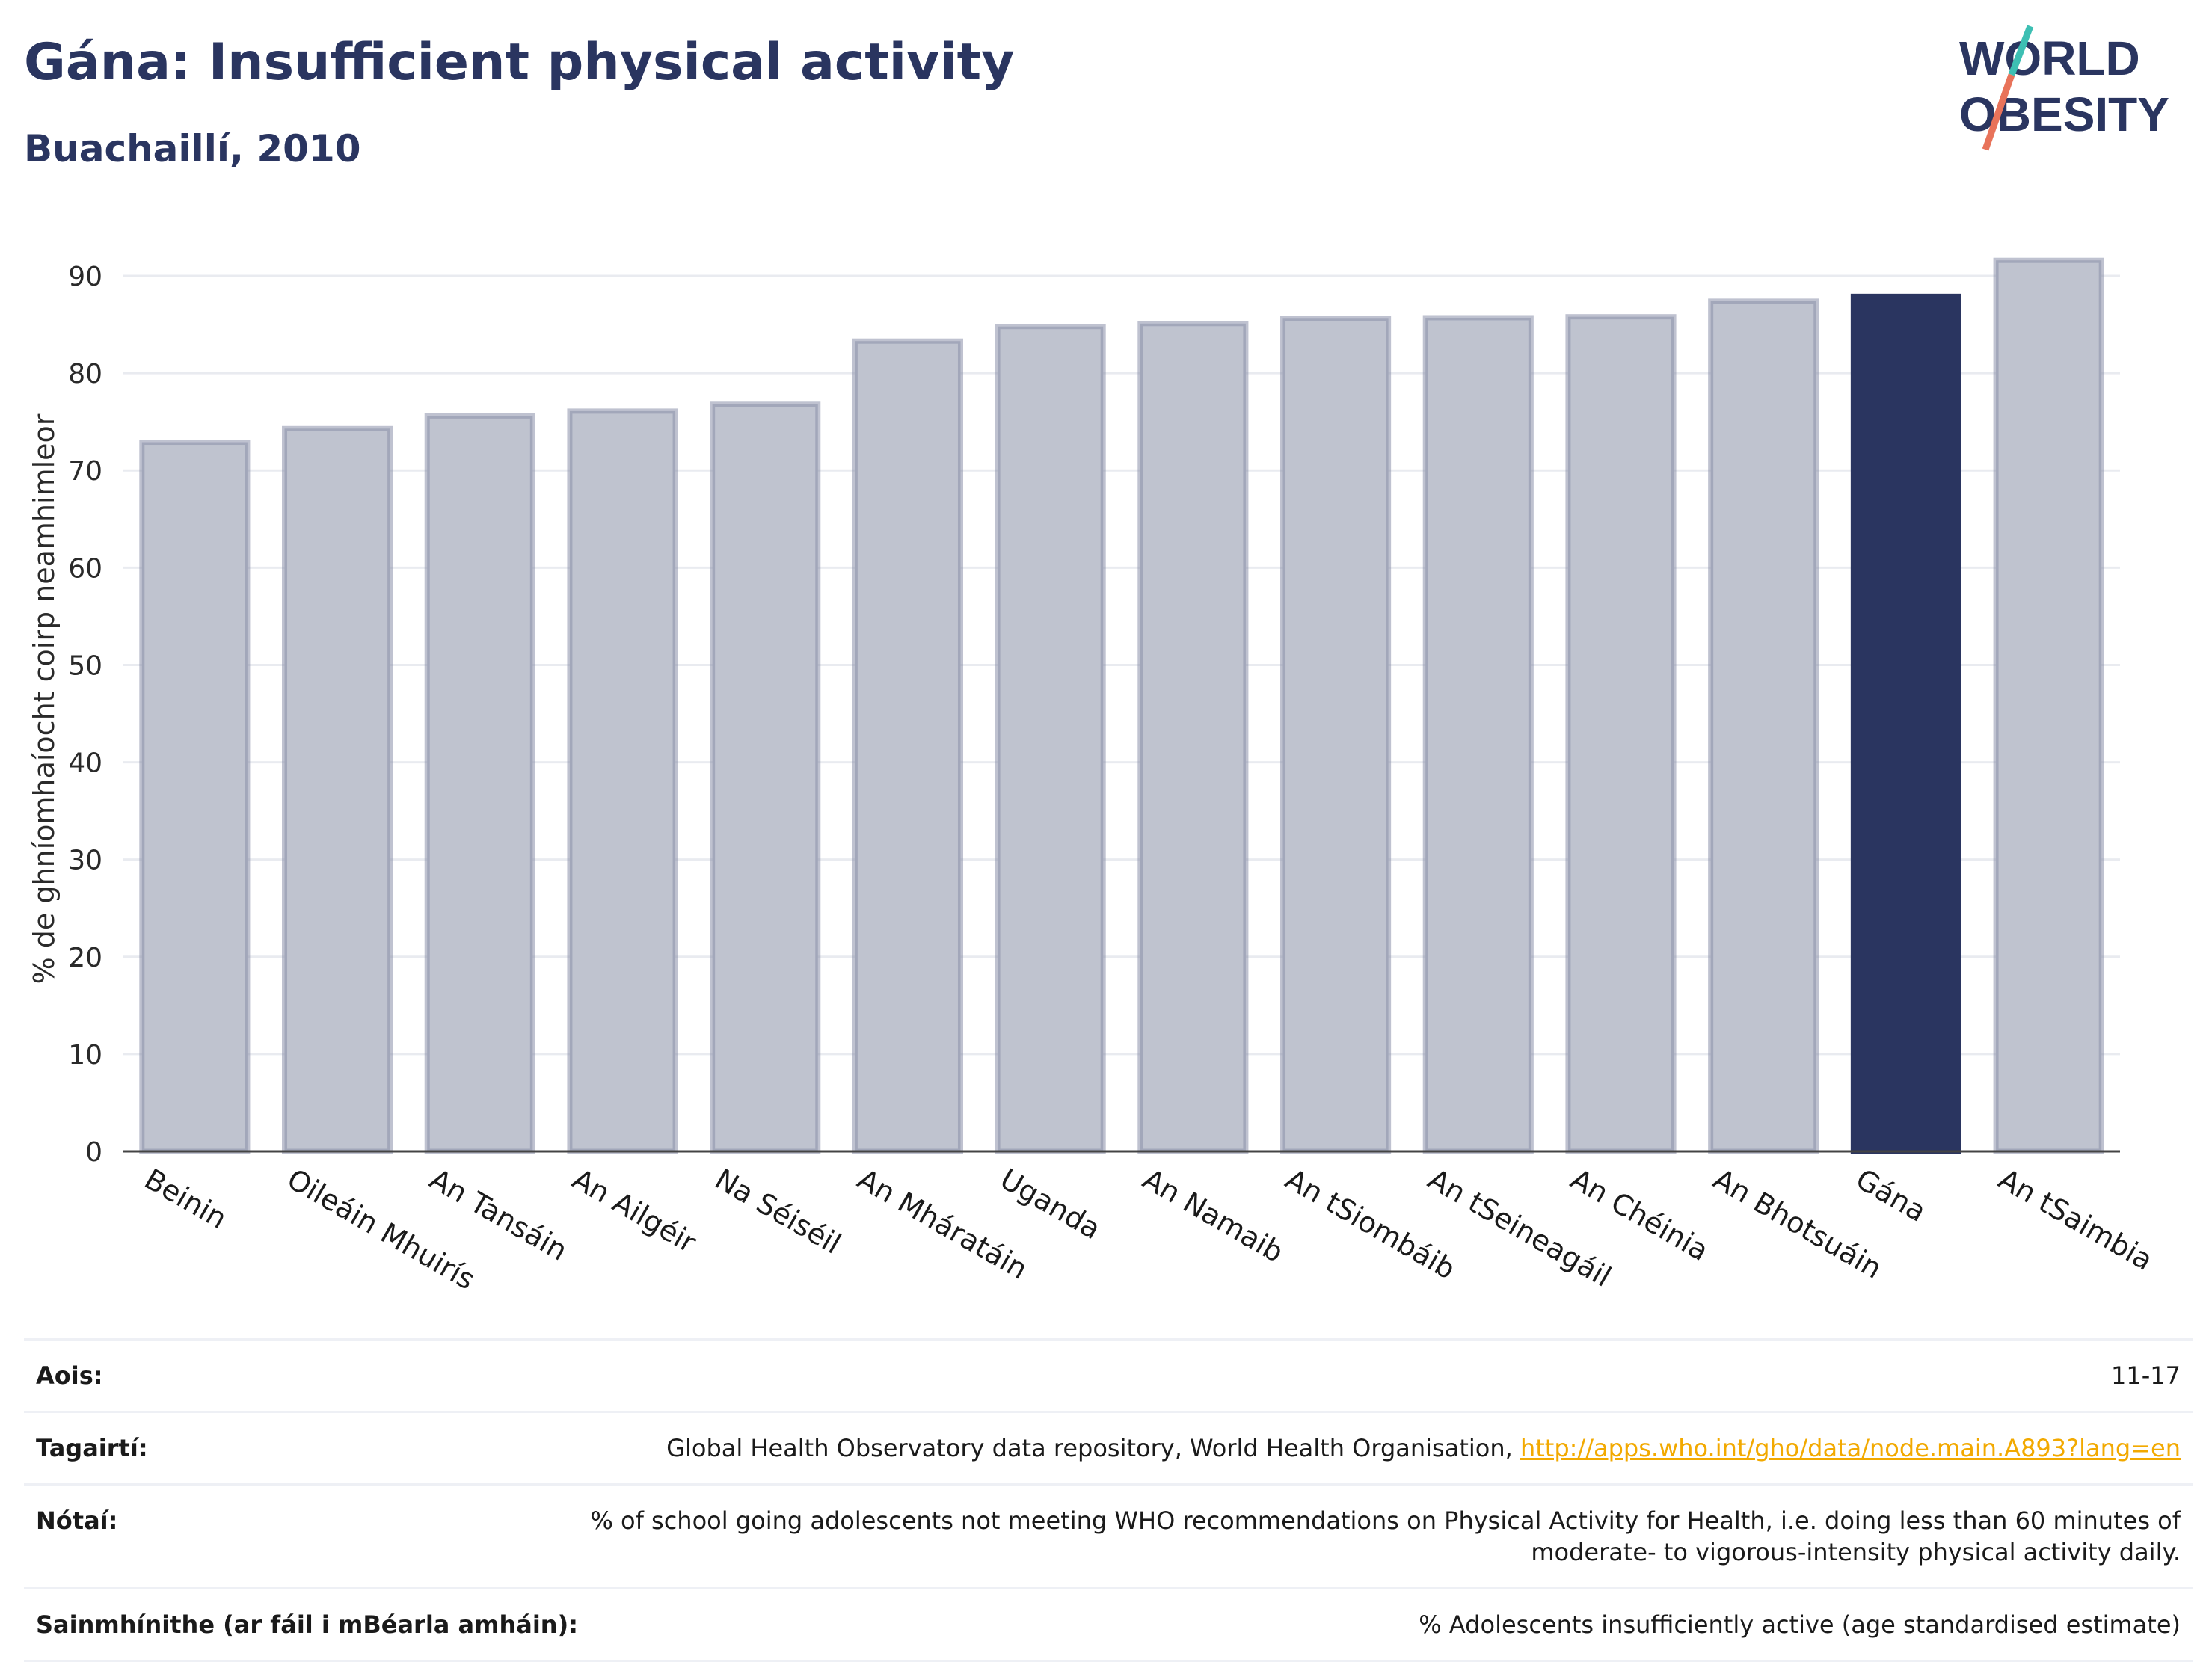  I want to click on page-subtitle: Buachaillí, 2010, so click(192, 148).